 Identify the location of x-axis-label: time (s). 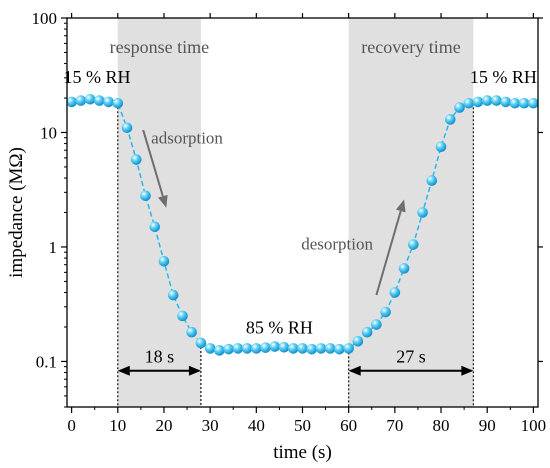
(302, 452).